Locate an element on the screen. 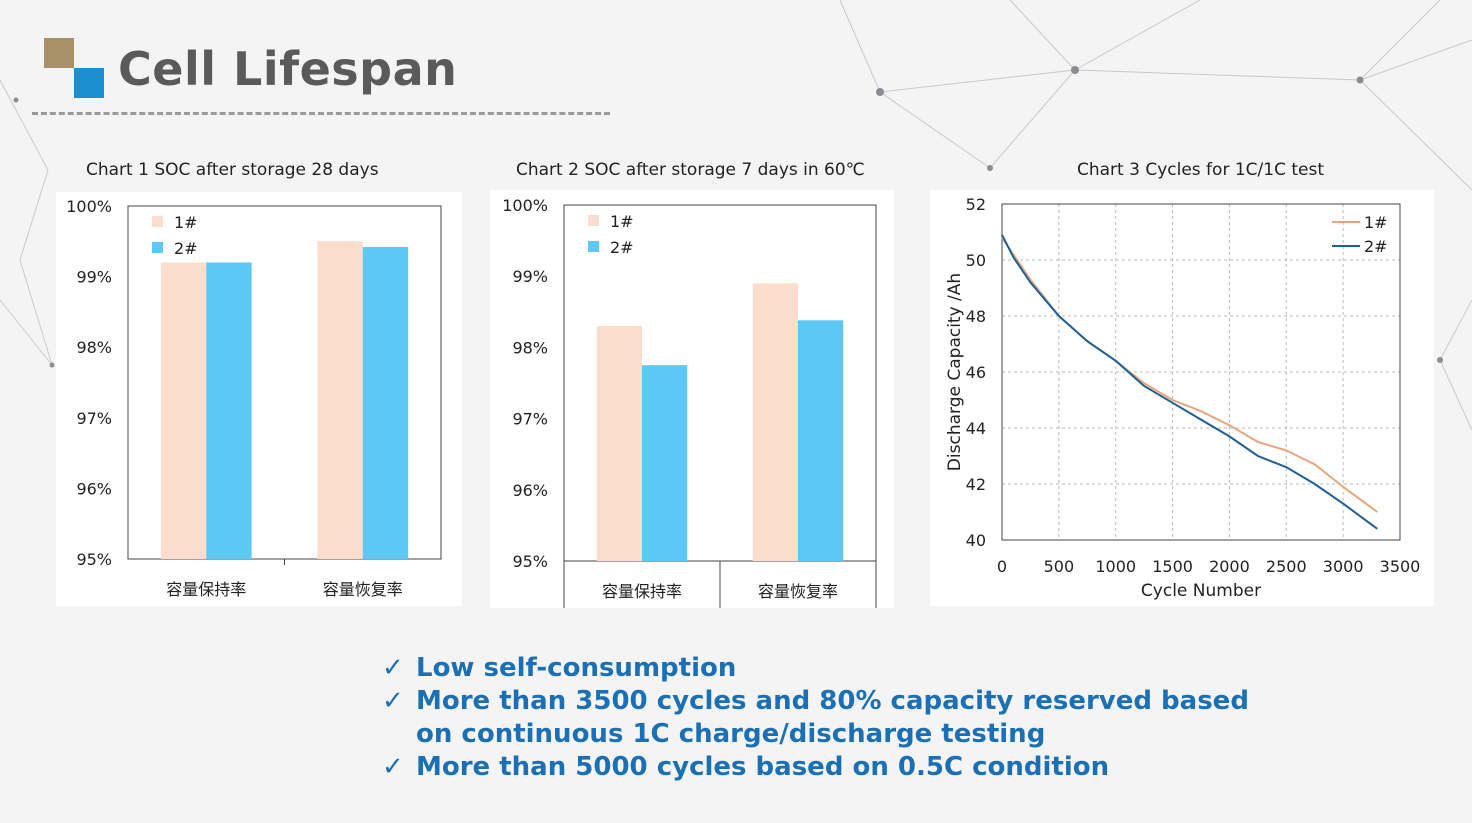  chart2-caption: Chart 2 SOC after storage 7 days in 60℃ is located at coordinates (690, 170).